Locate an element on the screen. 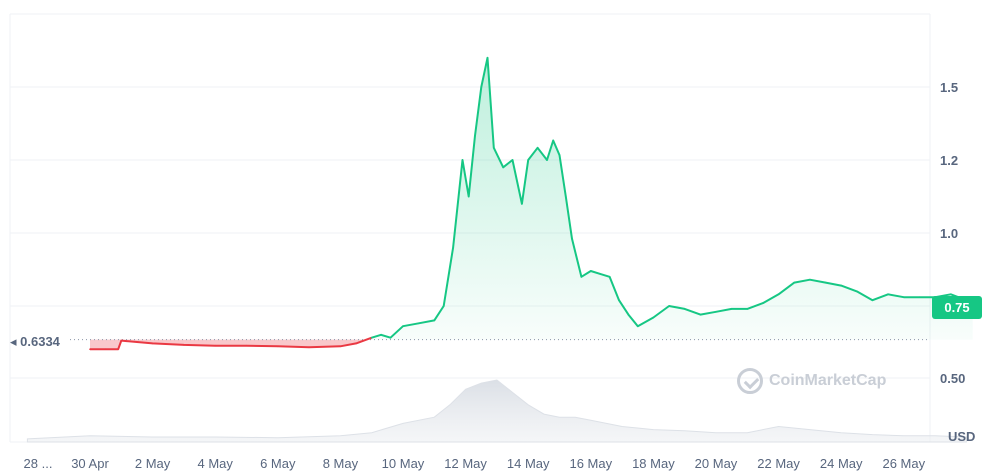 The image size is (992, 475). x-tick-label-6: 10 May is located at coordinates (403, 463).